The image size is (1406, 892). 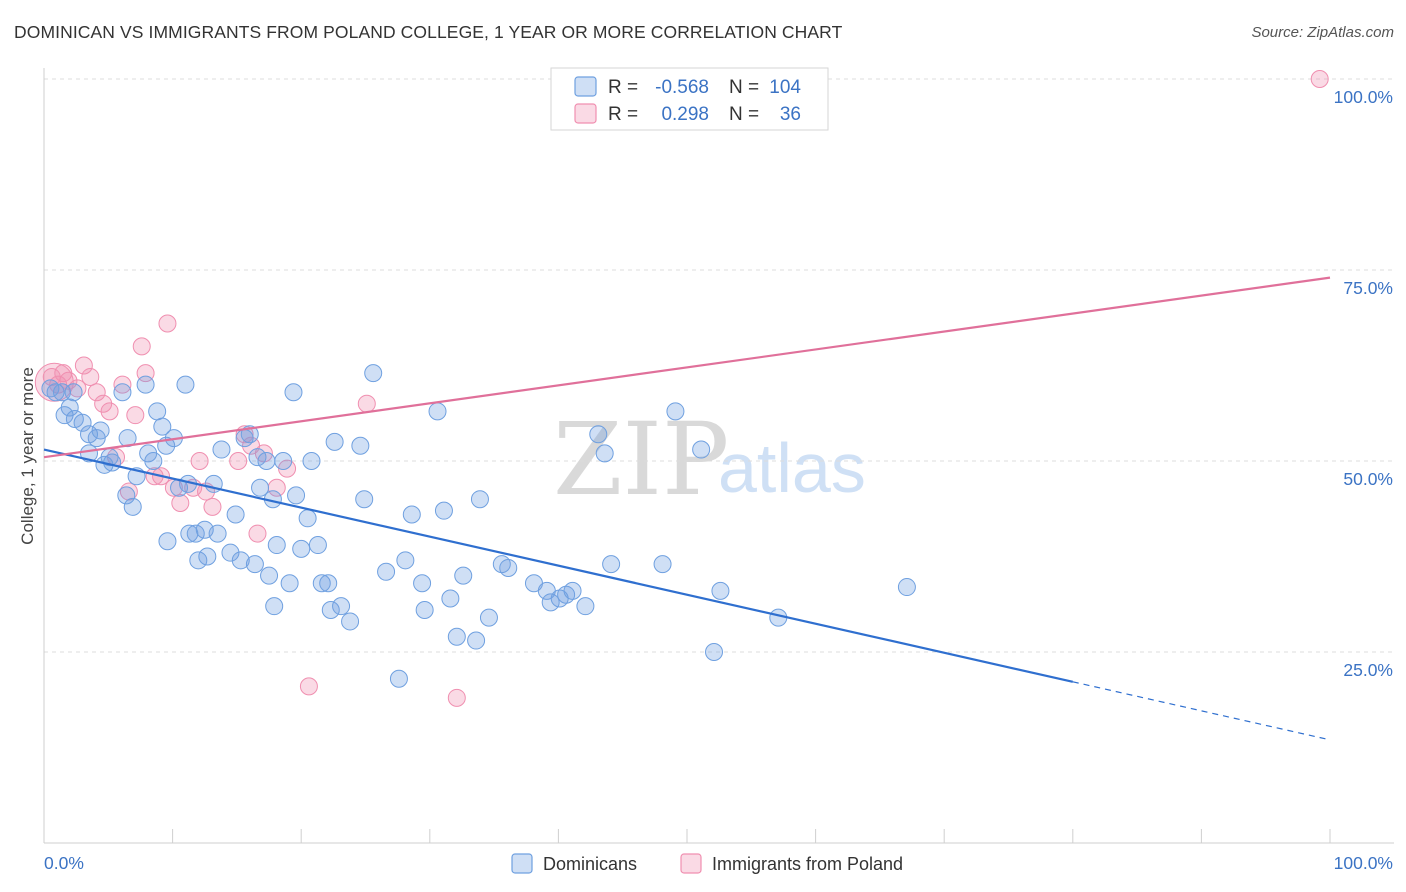 What do you see at coordinates (623, 87) in the screenshot?
I see `stats-r-label-dominicans: R =` at bounding box center [623, 87].